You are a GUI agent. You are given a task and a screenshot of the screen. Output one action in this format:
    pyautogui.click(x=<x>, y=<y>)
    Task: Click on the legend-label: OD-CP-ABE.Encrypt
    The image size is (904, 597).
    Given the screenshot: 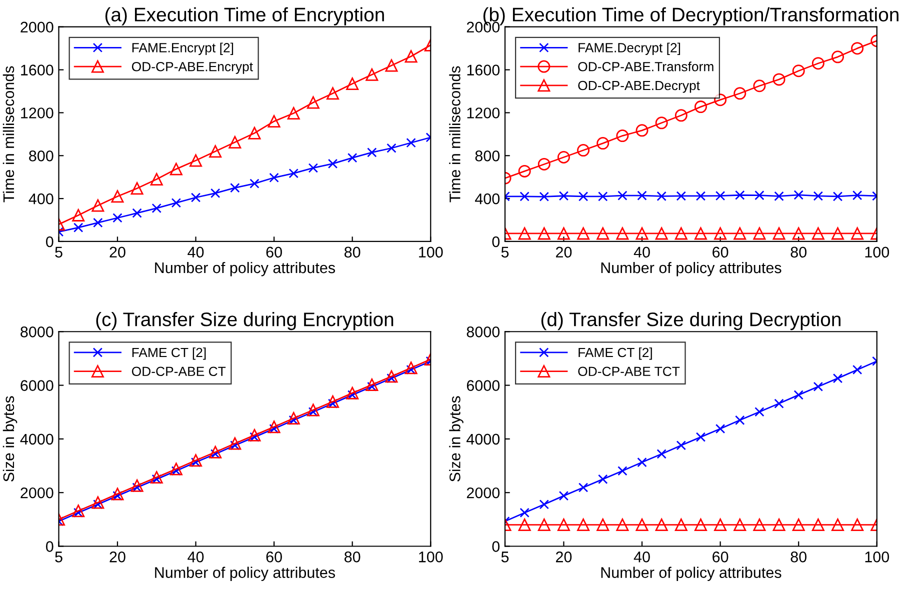 What is the action you would take?
    pyautogui.click(x=192, y=68)
    